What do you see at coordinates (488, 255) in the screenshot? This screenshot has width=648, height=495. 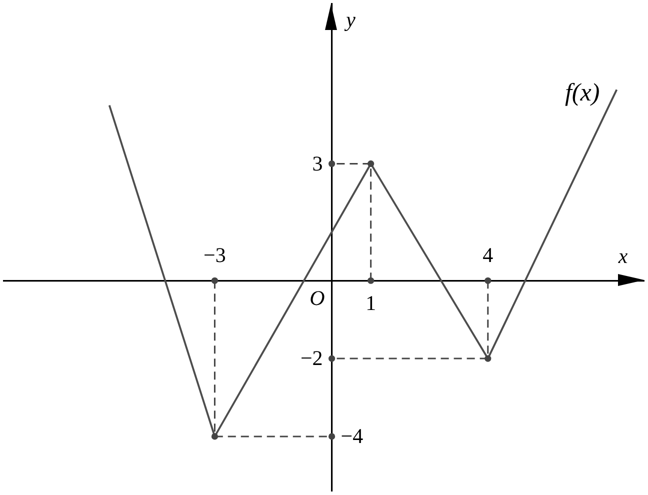 I see `x-tick-label: 4` at bounding box center [488, 255].